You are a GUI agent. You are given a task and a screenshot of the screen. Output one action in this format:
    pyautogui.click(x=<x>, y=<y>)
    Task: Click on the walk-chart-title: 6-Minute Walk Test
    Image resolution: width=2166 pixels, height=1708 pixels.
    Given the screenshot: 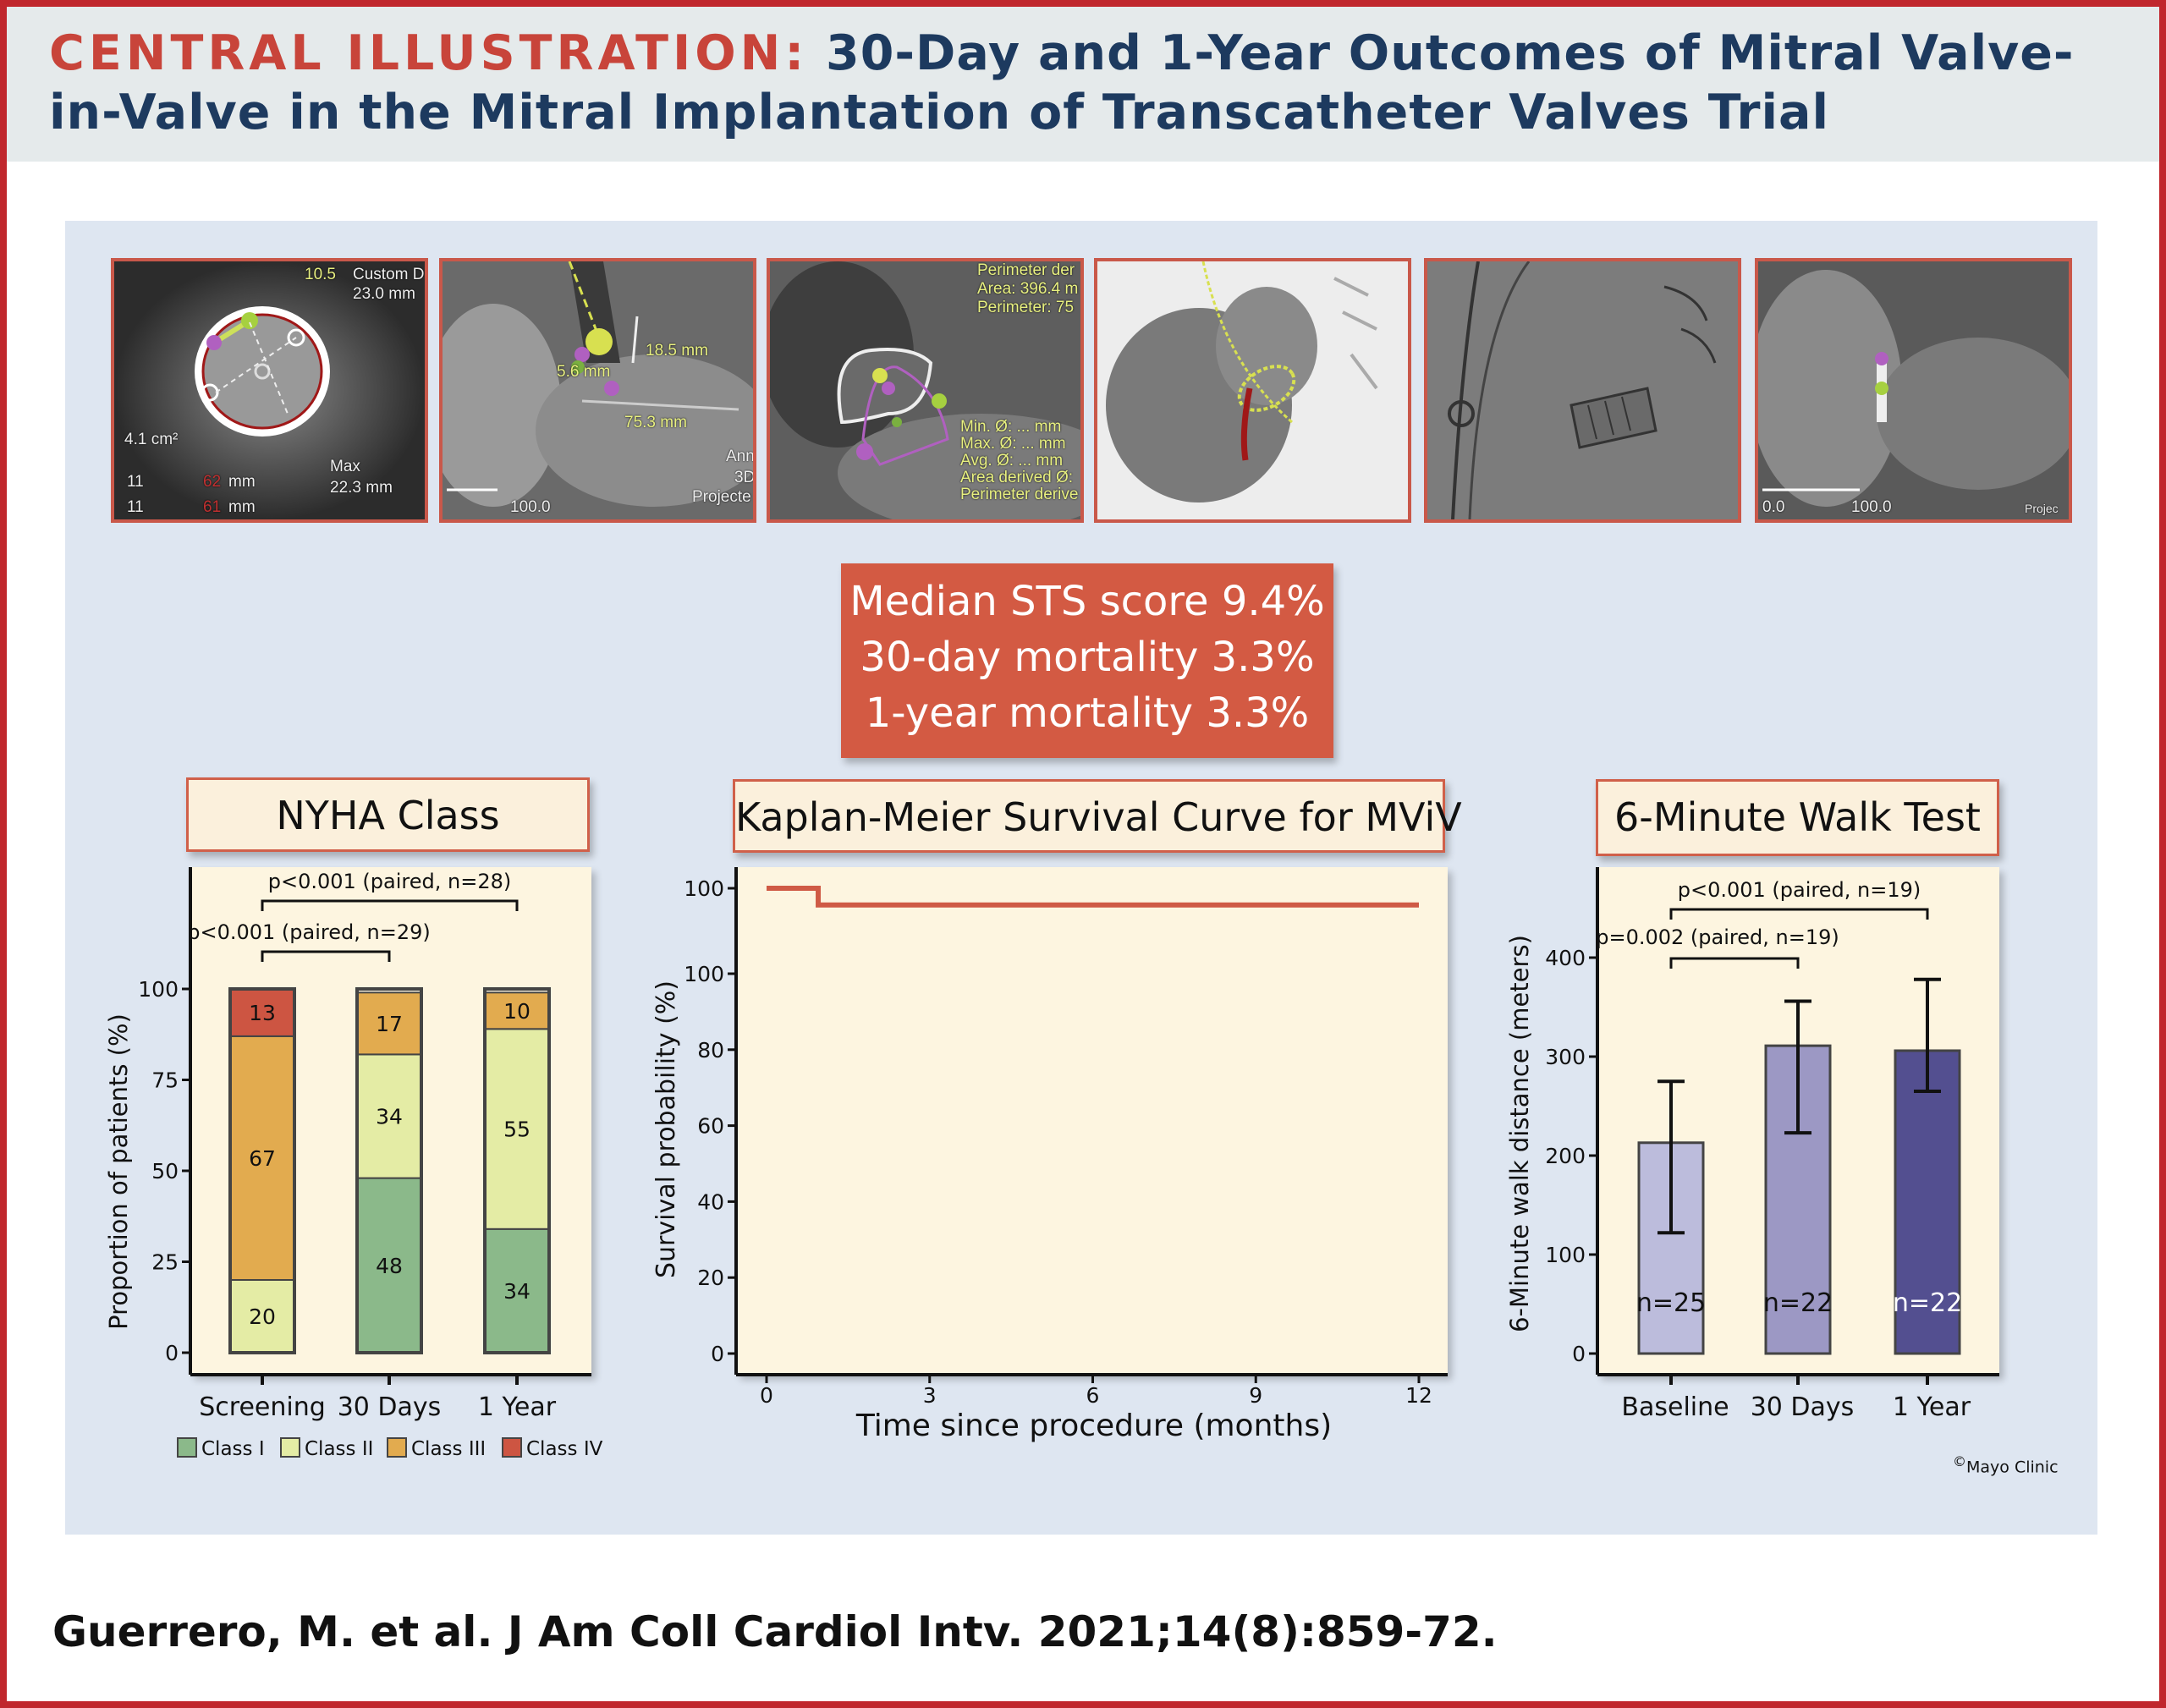 What is the action you would take?
    pyautogui.click(x=1797, y=817)
    